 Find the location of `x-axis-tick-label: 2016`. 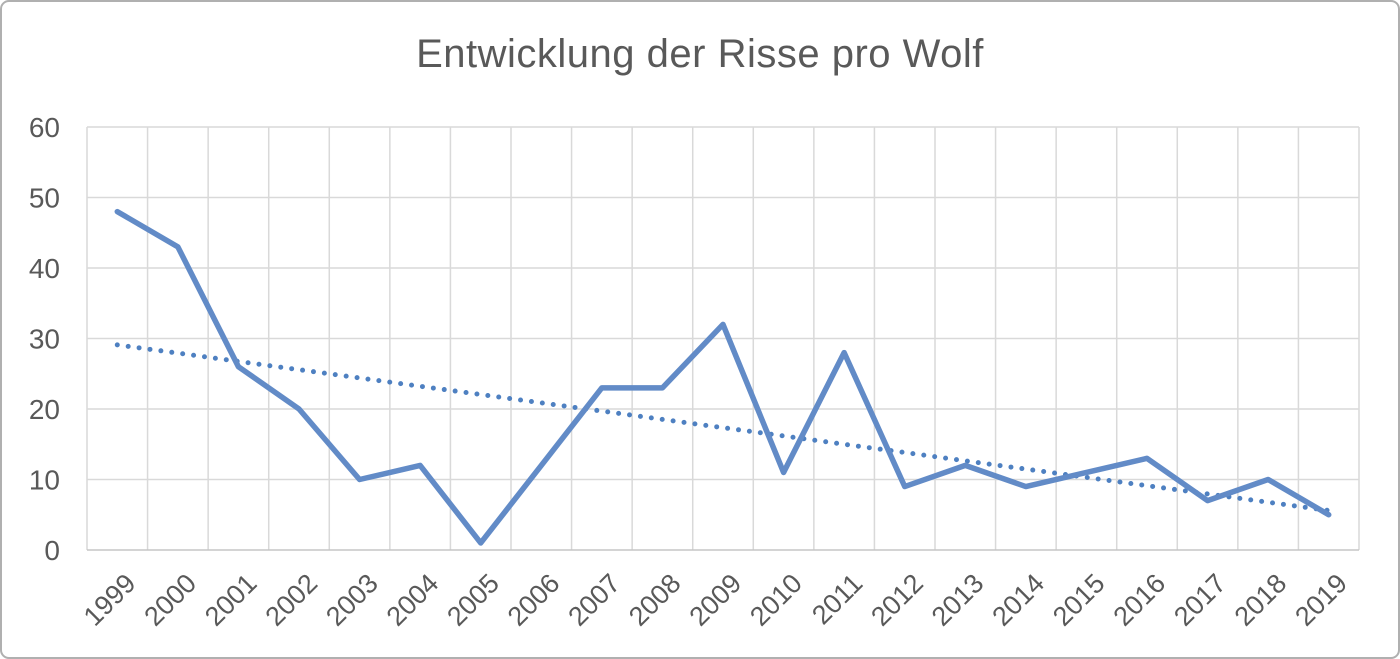

x-axis-tick-label: 2016 is located at coordinates (1140, 600).